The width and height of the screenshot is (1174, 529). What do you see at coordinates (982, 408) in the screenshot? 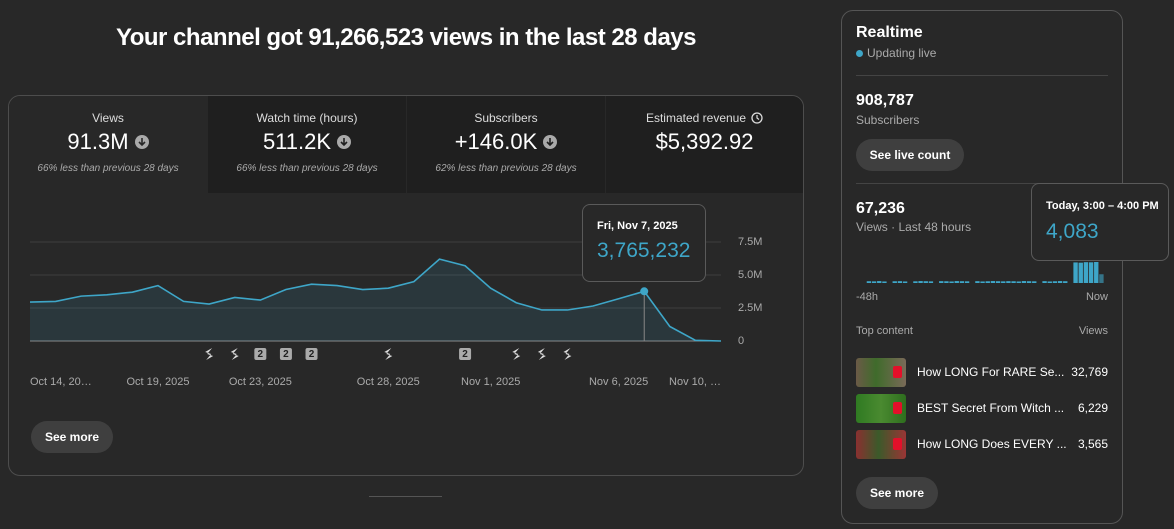
I see `top-item: BEST Secret From Witch ... 6,229` at bounding box center [982, 408].